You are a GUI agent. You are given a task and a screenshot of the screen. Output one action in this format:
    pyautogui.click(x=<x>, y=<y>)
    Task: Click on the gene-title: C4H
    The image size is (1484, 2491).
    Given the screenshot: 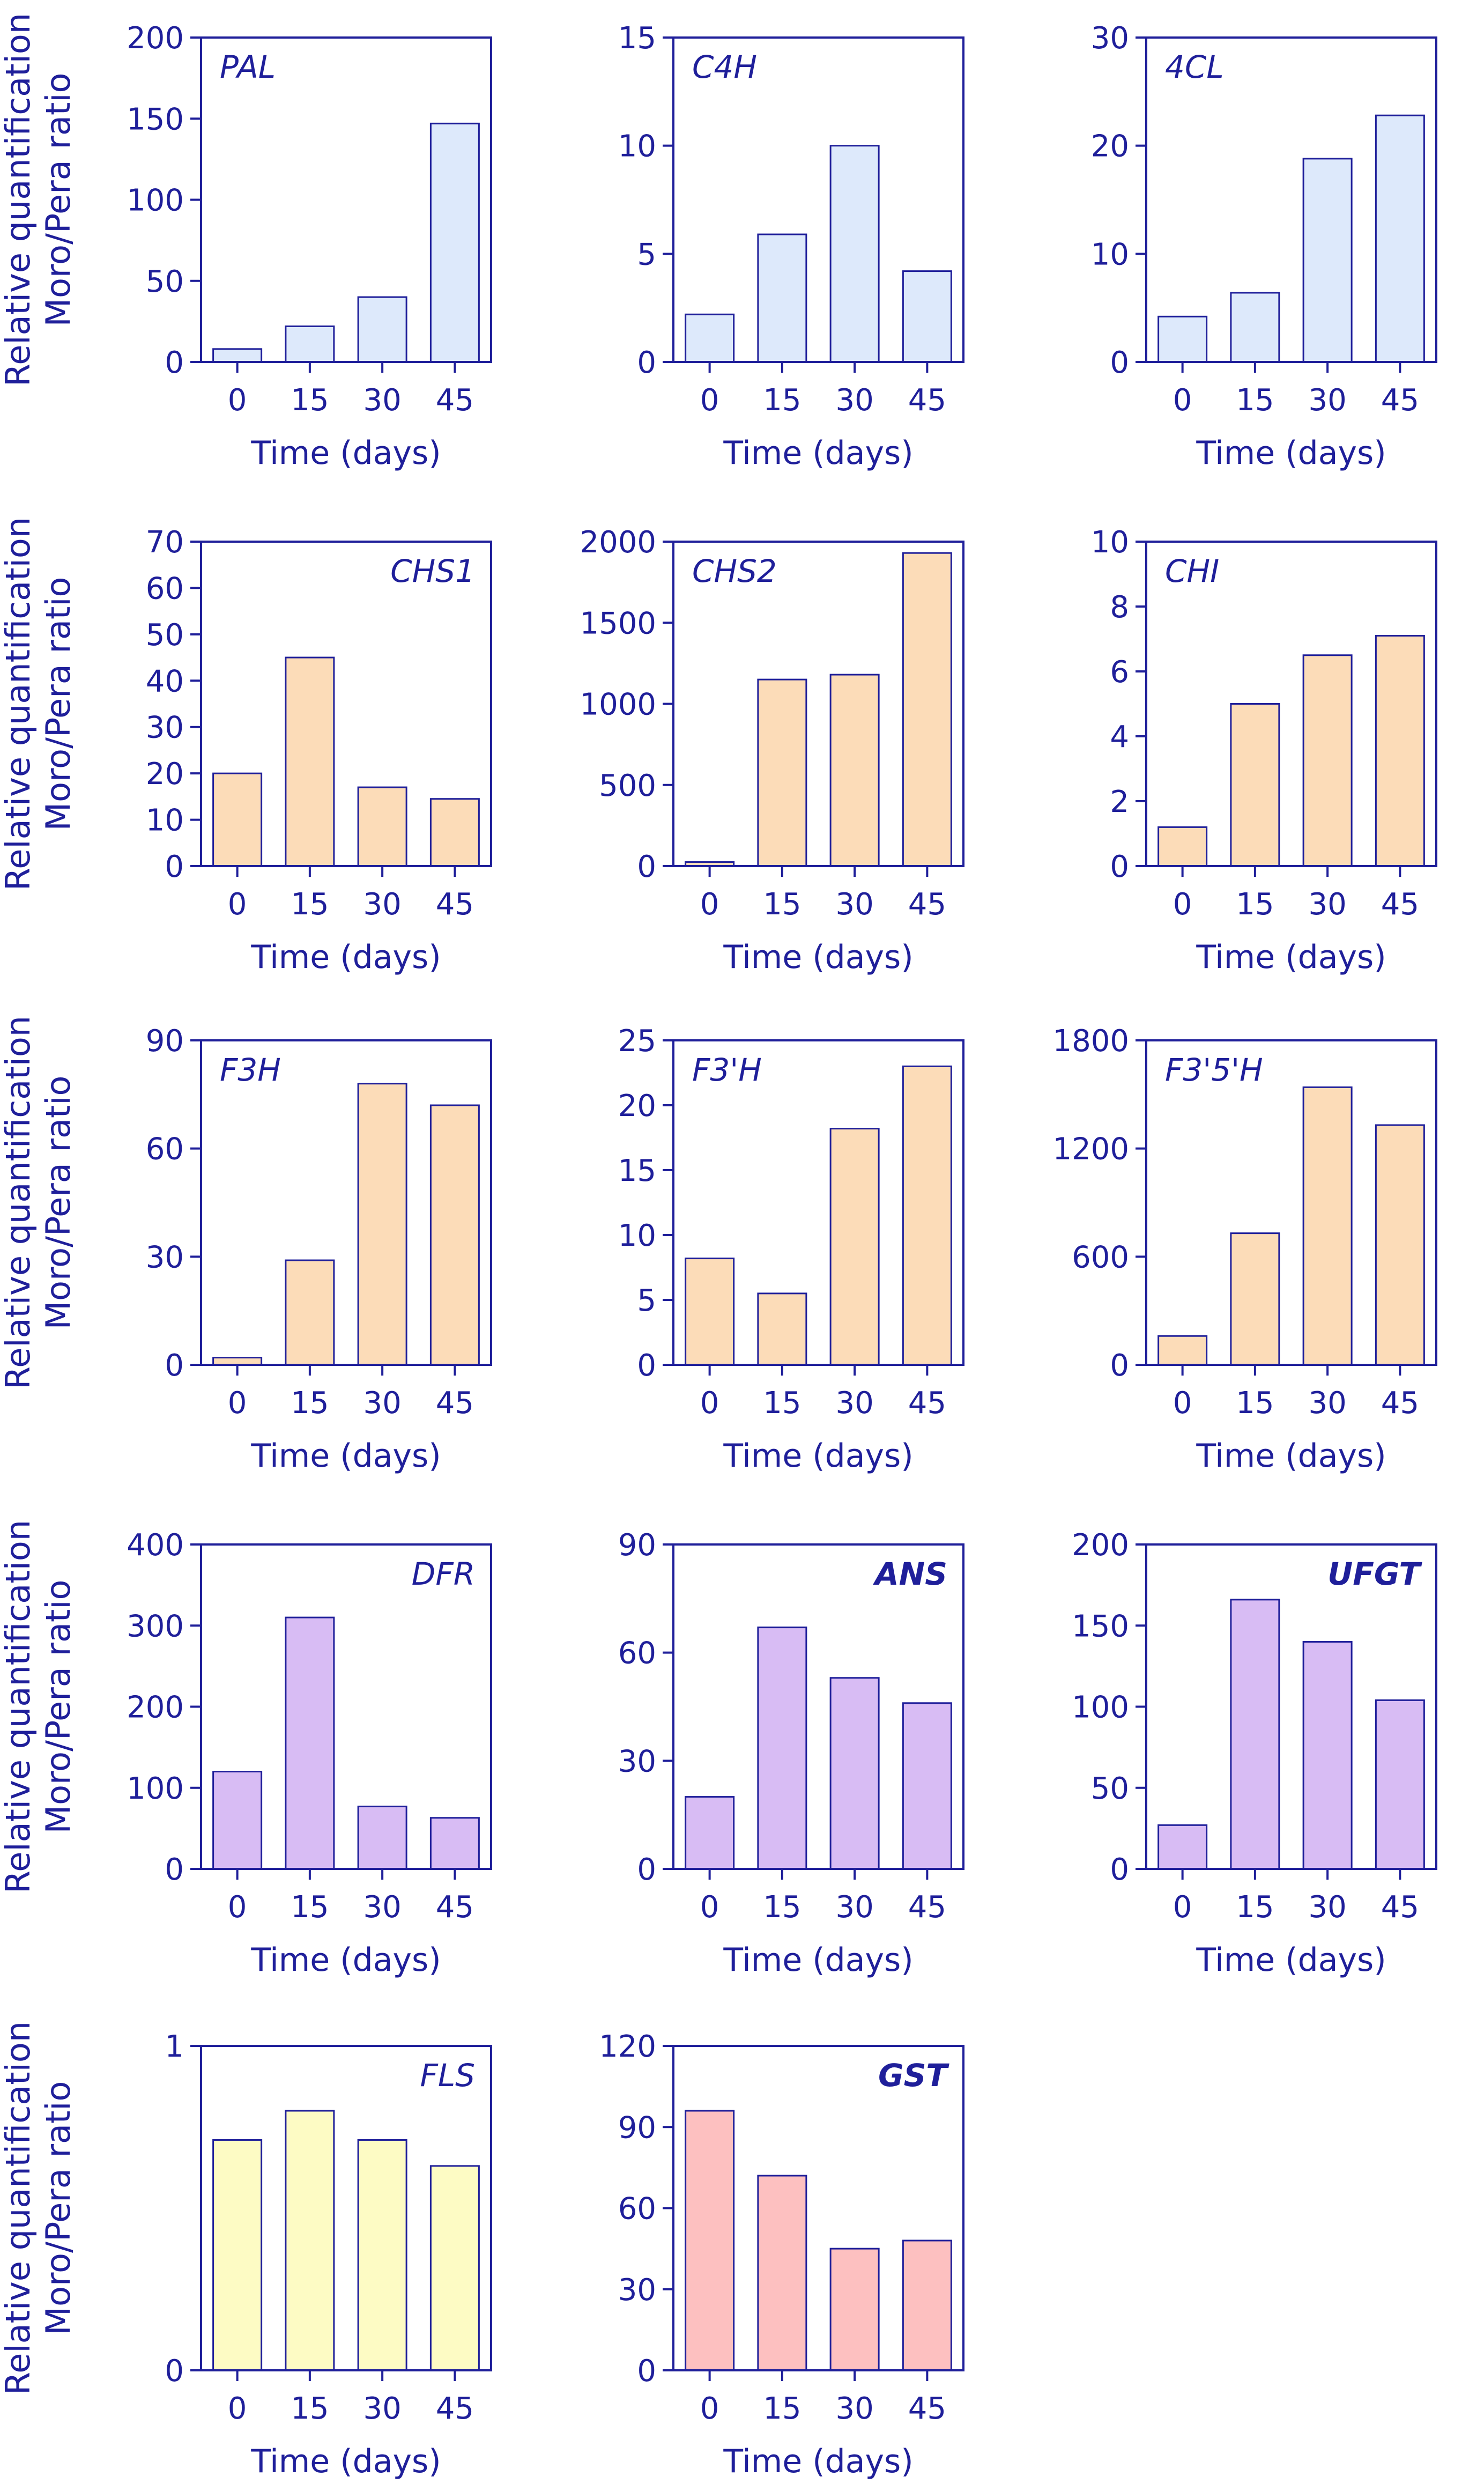 What is the action you would take?
    pyautogui.click(x=725, y=67)
    